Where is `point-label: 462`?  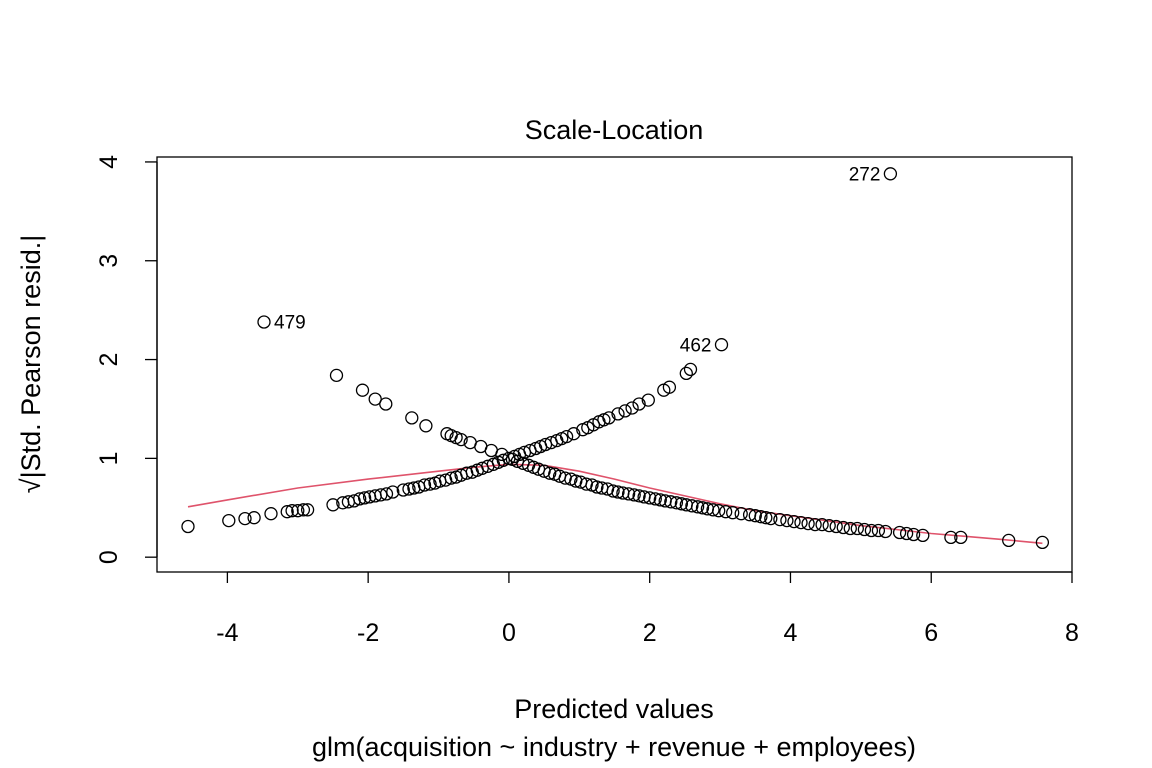 point-label: 462 is located at coordinates (696, 345).